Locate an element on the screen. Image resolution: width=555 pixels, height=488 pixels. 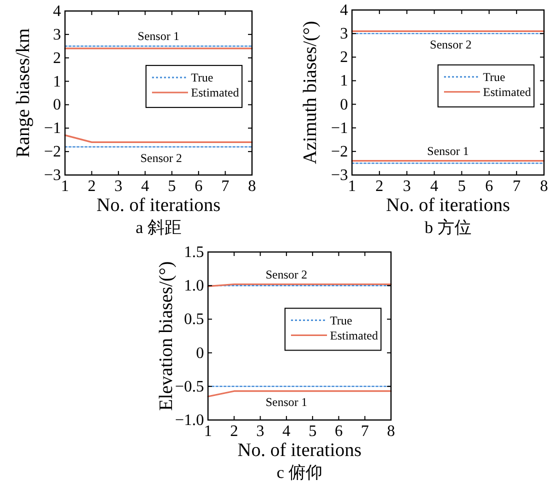
y-tick-label: −0.5 is located at coordinates (189, 387).